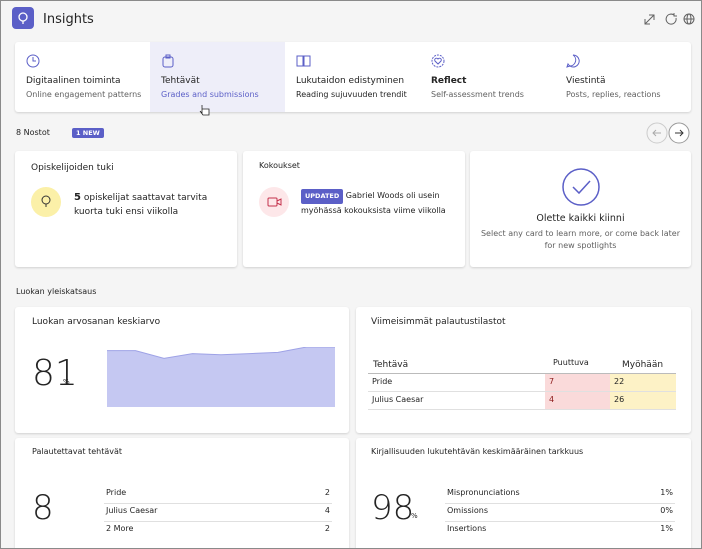  I want to click on card-title: Kokoukset, so click(279, 165).